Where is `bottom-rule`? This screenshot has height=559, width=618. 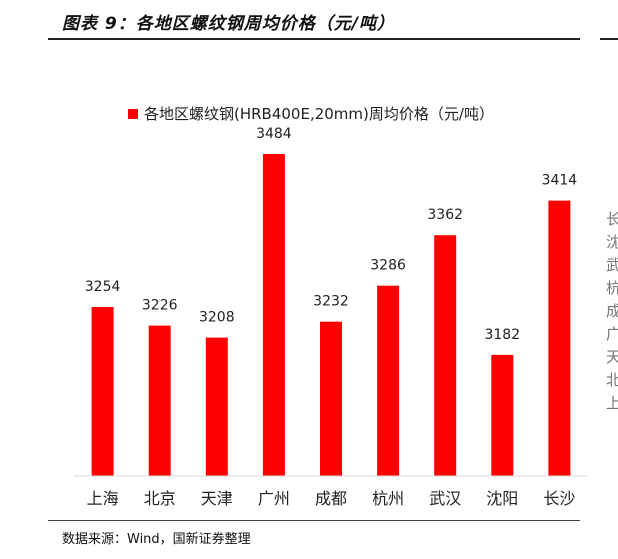 bottom-rule is located at coordinates (314, 520).